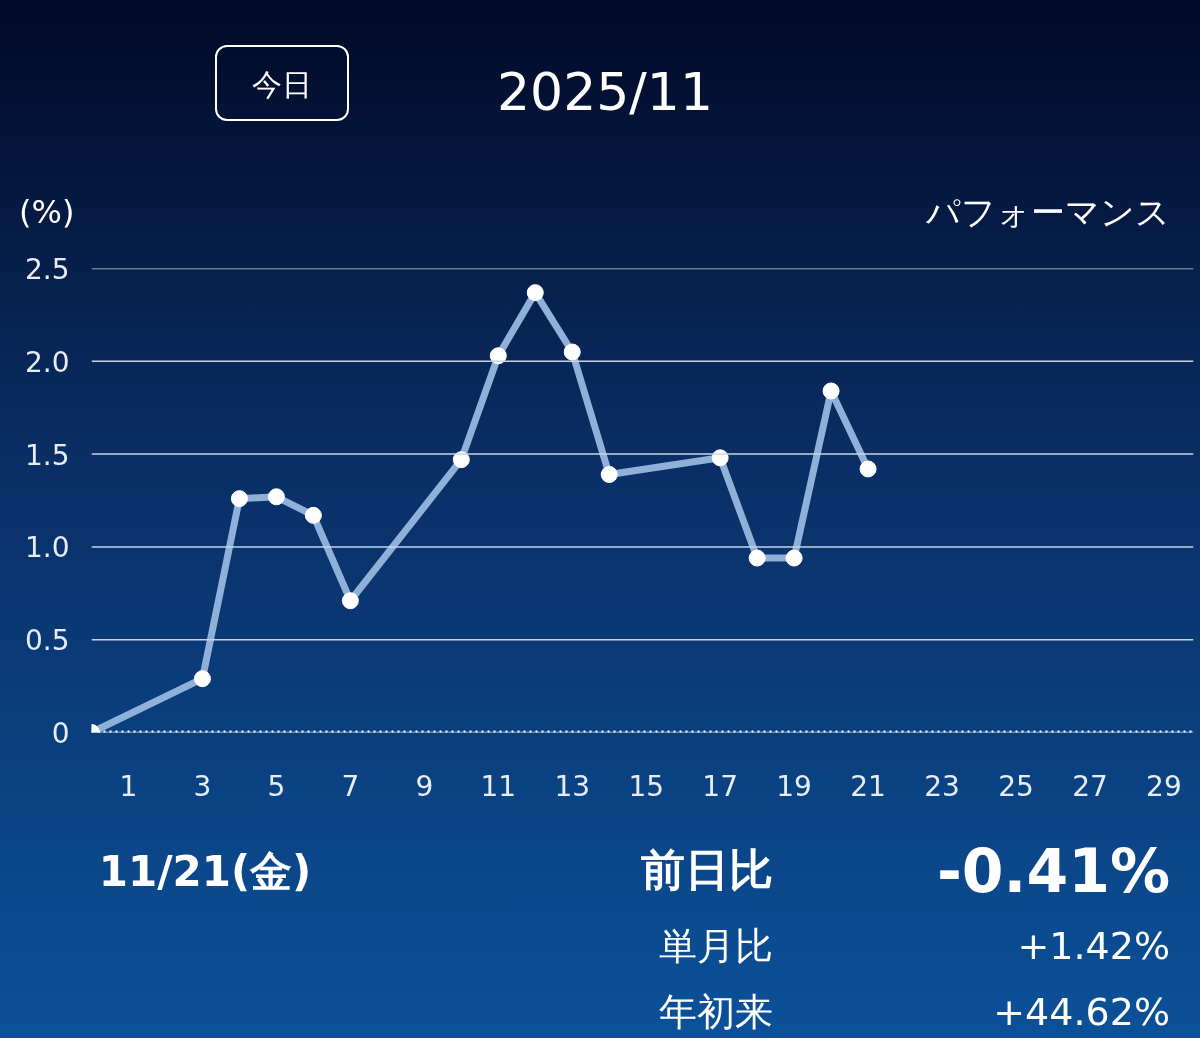  What do you see at coordinates (47, 212) in the screenshot?
I see `y-axis-title: (%)` at bounding box center [47, 212].